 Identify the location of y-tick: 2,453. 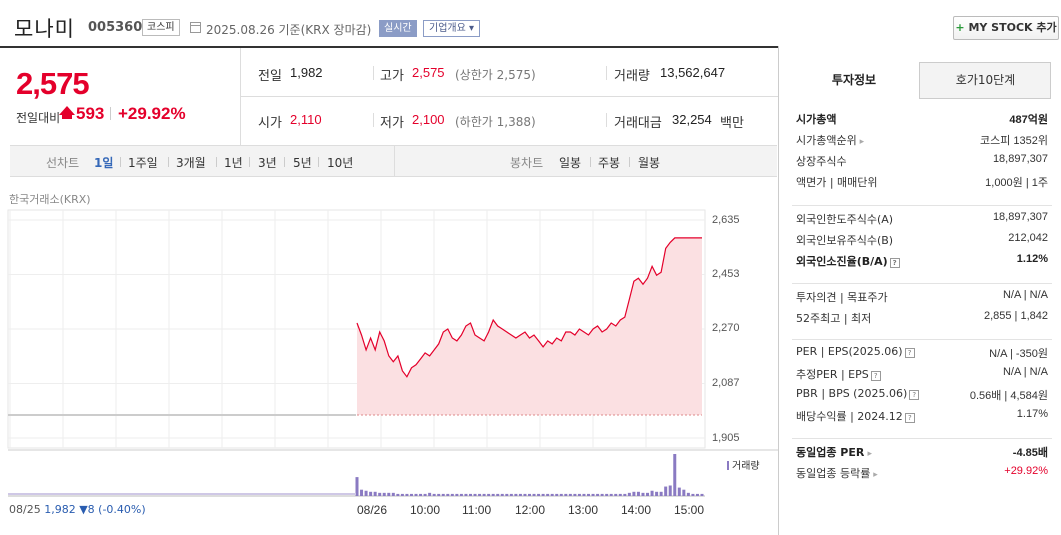
(726, 274).